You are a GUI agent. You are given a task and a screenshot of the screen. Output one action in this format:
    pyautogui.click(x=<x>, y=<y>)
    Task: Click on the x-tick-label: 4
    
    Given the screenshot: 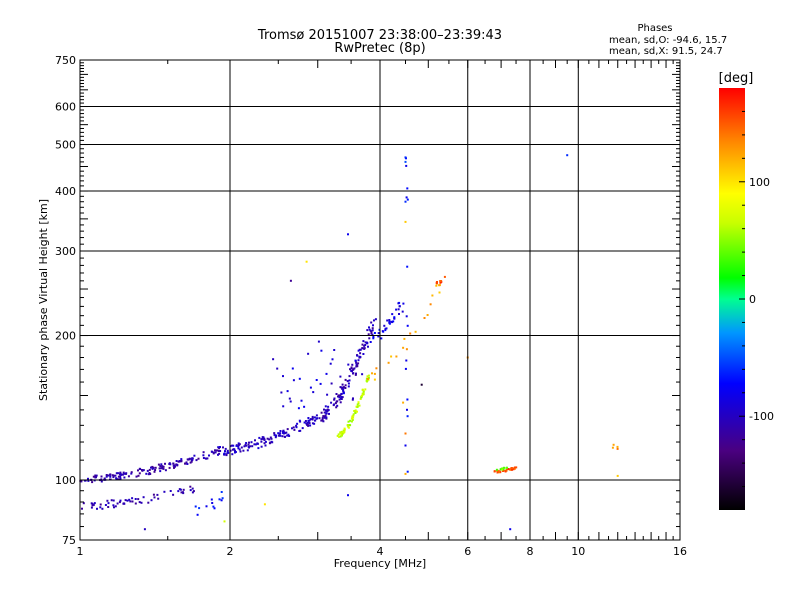 What is the action you would take?
    pyautogui.click(x=380, y=551)
    